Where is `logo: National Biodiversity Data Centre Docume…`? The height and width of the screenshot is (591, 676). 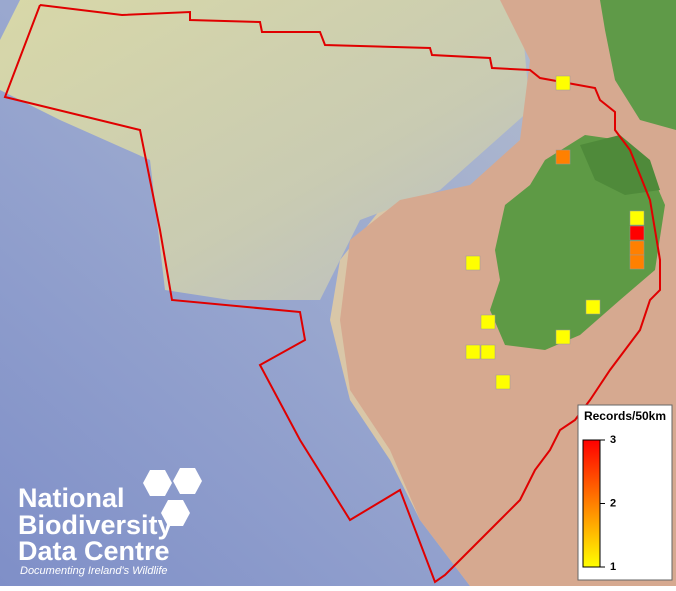
logo: National Biodiversity Data Centre Docume… is located at coordinates (110, 522).